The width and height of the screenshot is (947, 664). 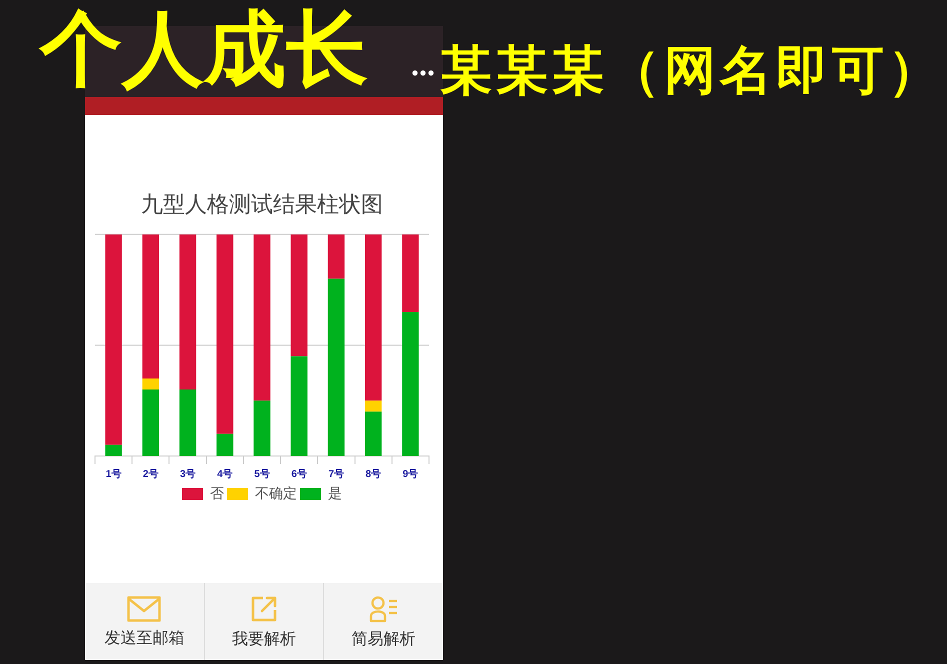 What do you see at coordinates (188, 474) in the screenshot?
I see `x-tick-label: 3号` at bounding box center [188, 474].